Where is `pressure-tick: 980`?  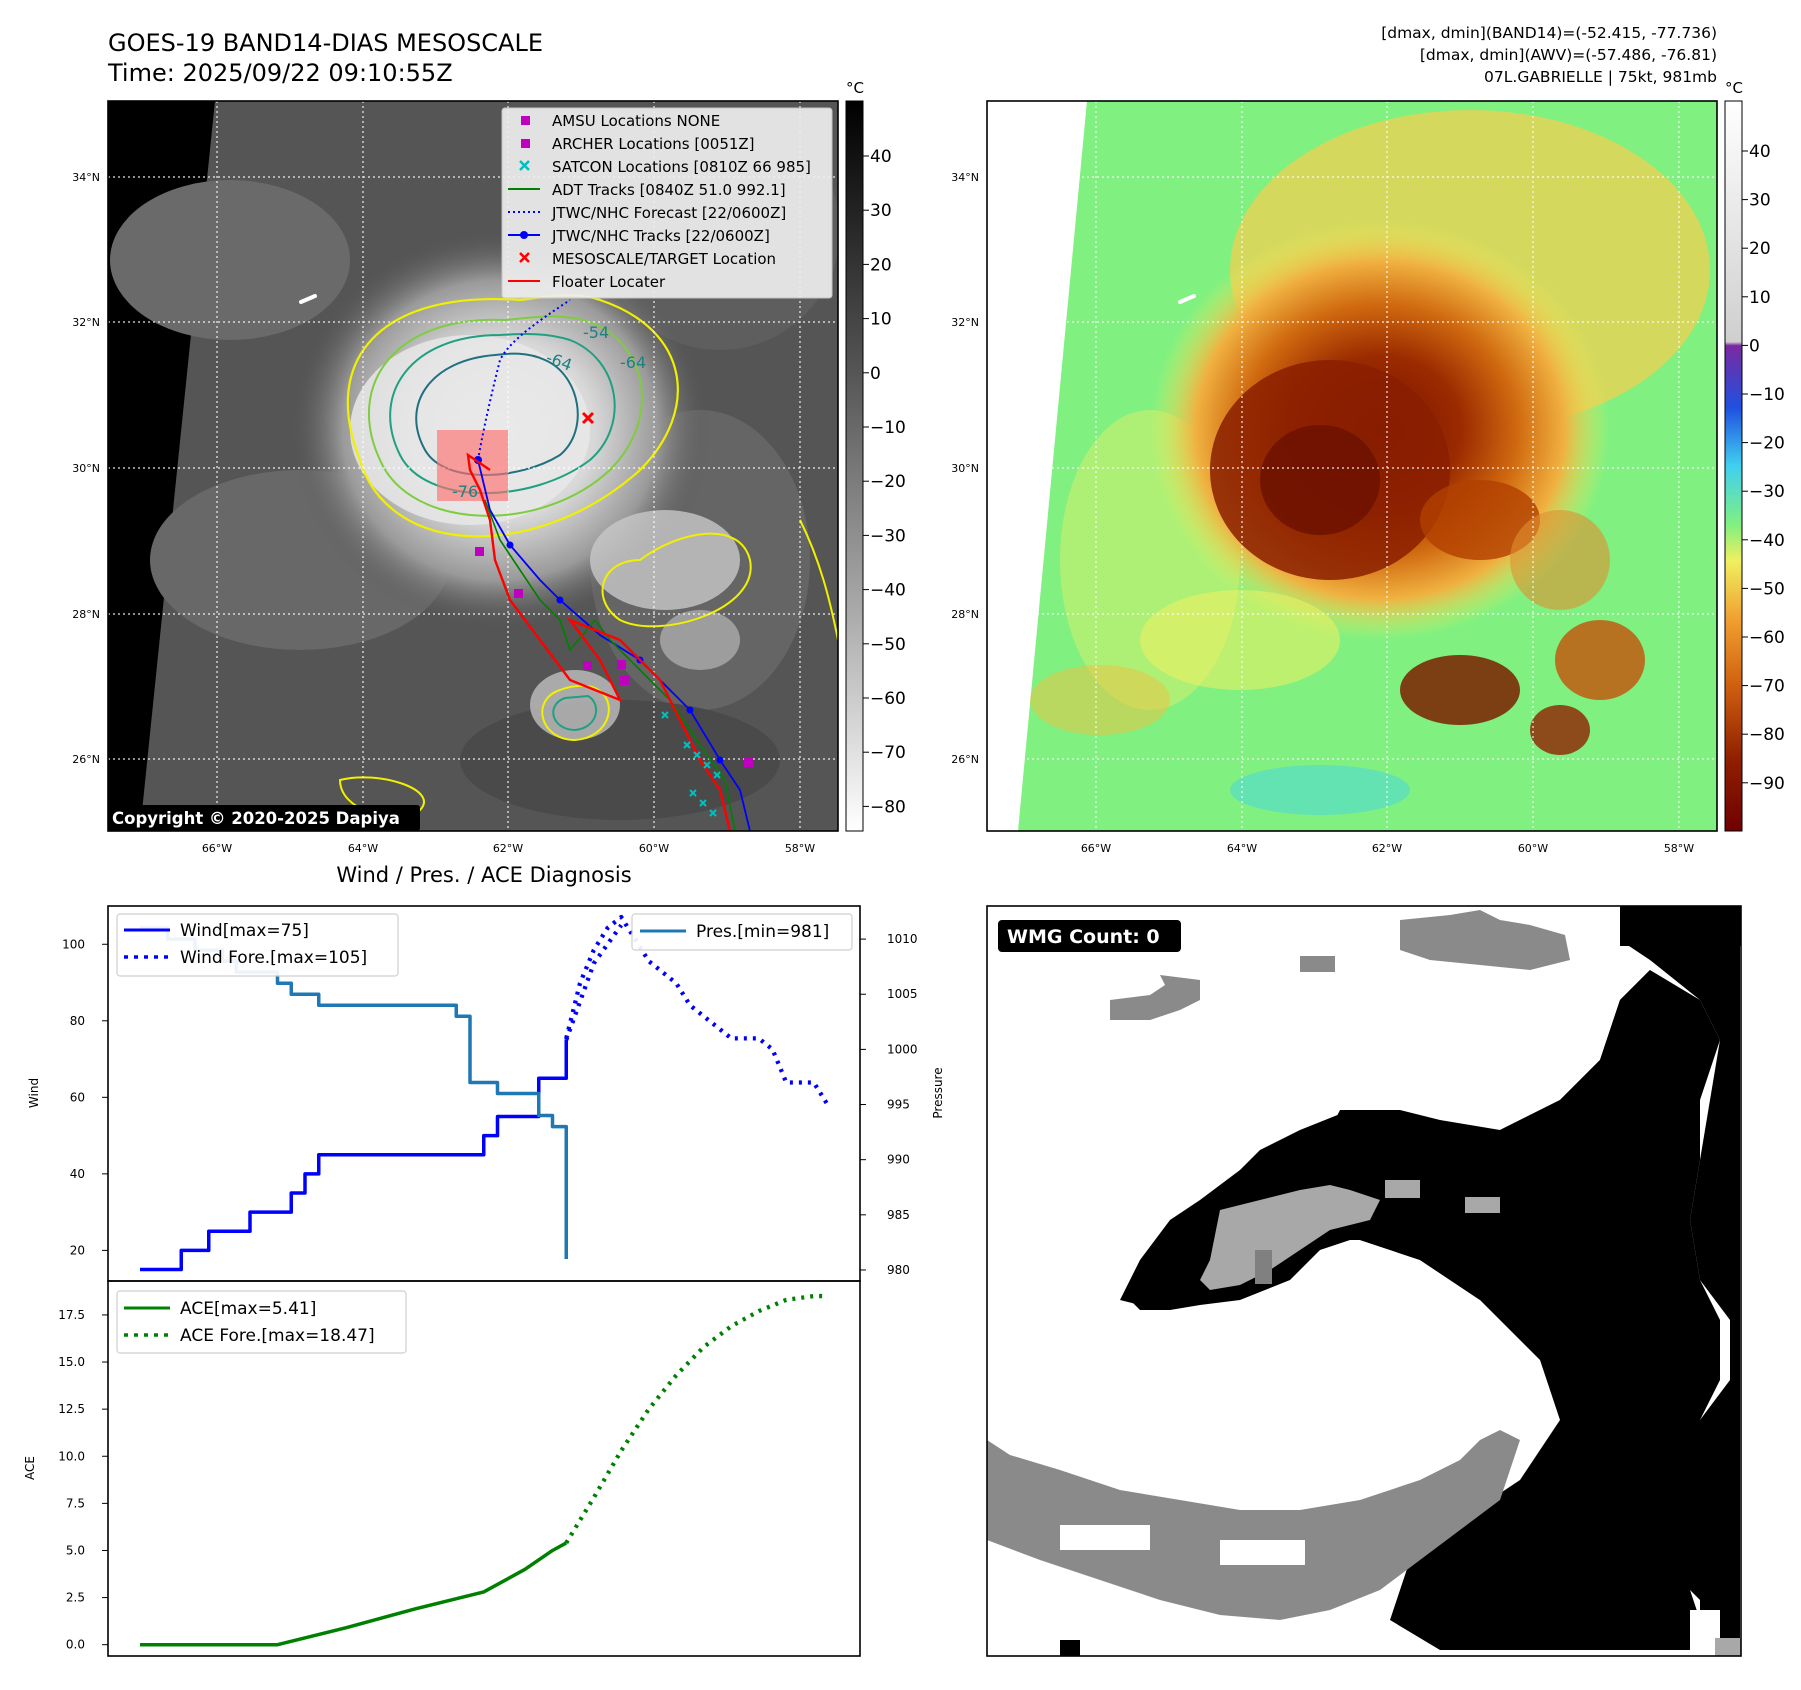 pressure-tick: 980 is located at coordinates (898, 1270).